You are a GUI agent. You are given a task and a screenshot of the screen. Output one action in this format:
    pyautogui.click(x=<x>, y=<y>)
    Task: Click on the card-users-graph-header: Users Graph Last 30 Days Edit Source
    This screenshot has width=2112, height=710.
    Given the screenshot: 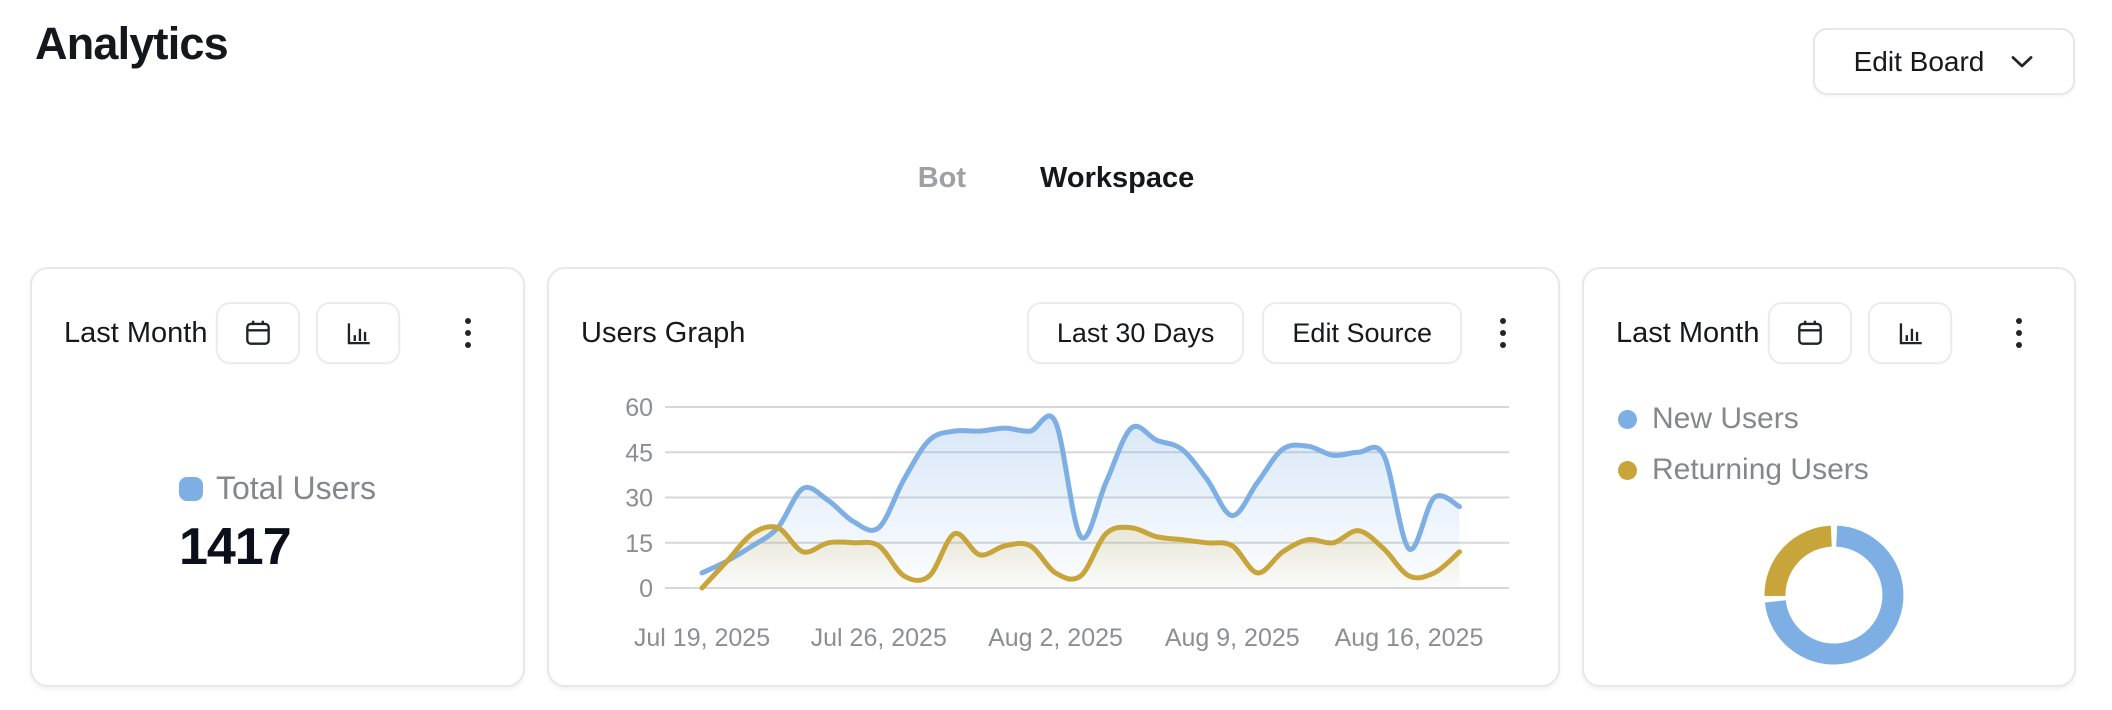 What is the action you would take?
    pyautogui.click(x=1053, y=316)
    